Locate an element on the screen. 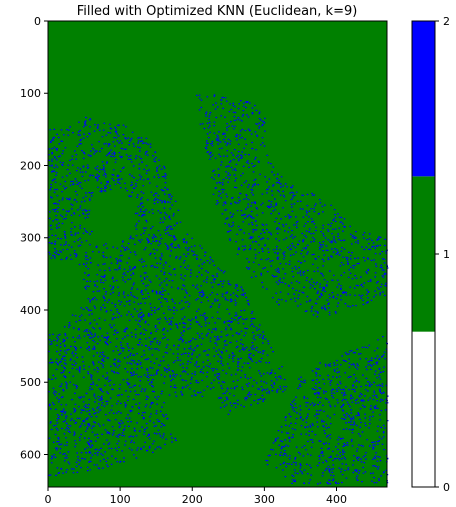 This screenshot has width=456, height=507. x-axis: 0 100 200 300 400 is located at coordinates (196, 496).